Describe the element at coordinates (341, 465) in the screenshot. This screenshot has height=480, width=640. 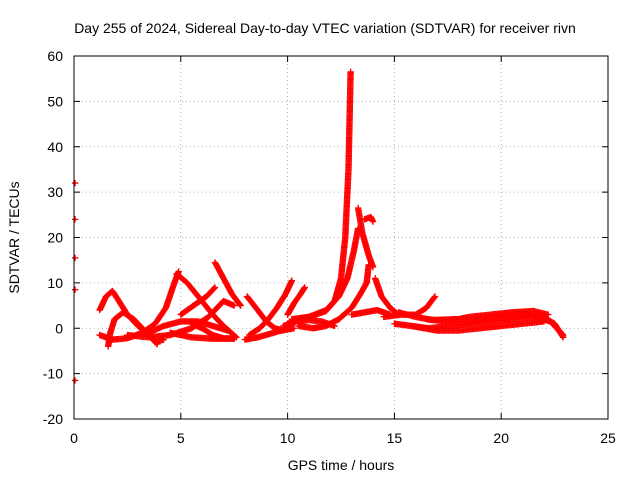
I see `x-axis-label: GPS time / hours` at that location.